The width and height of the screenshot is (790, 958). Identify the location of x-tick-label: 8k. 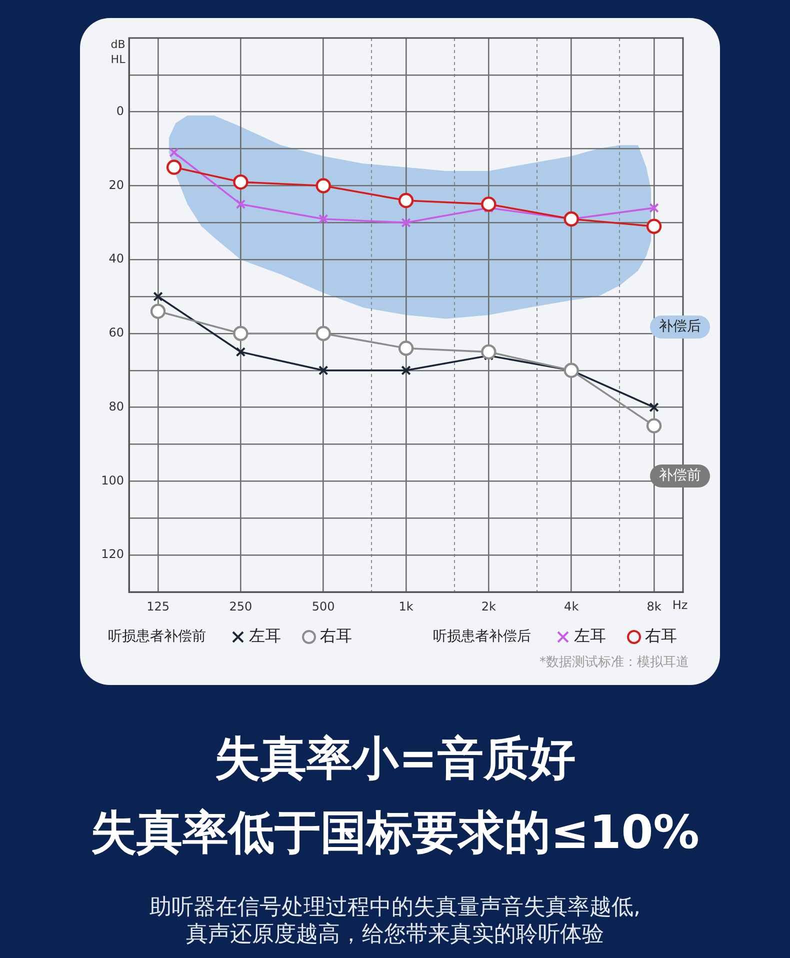
(654, 606).